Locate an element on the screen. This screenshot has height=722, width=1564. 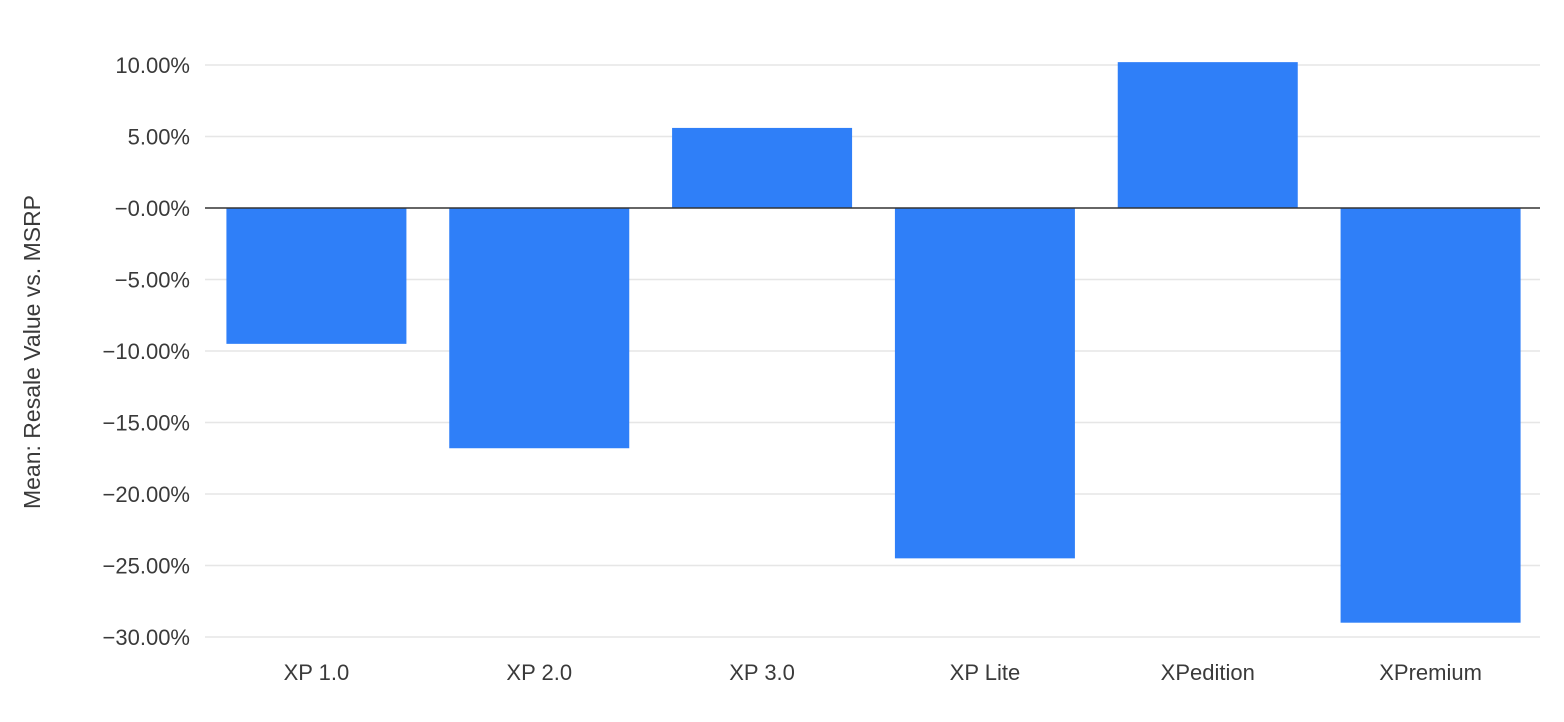
y-axis-title: Mean: Resale Value vs. MSRP is located at coordinates (32, 352).